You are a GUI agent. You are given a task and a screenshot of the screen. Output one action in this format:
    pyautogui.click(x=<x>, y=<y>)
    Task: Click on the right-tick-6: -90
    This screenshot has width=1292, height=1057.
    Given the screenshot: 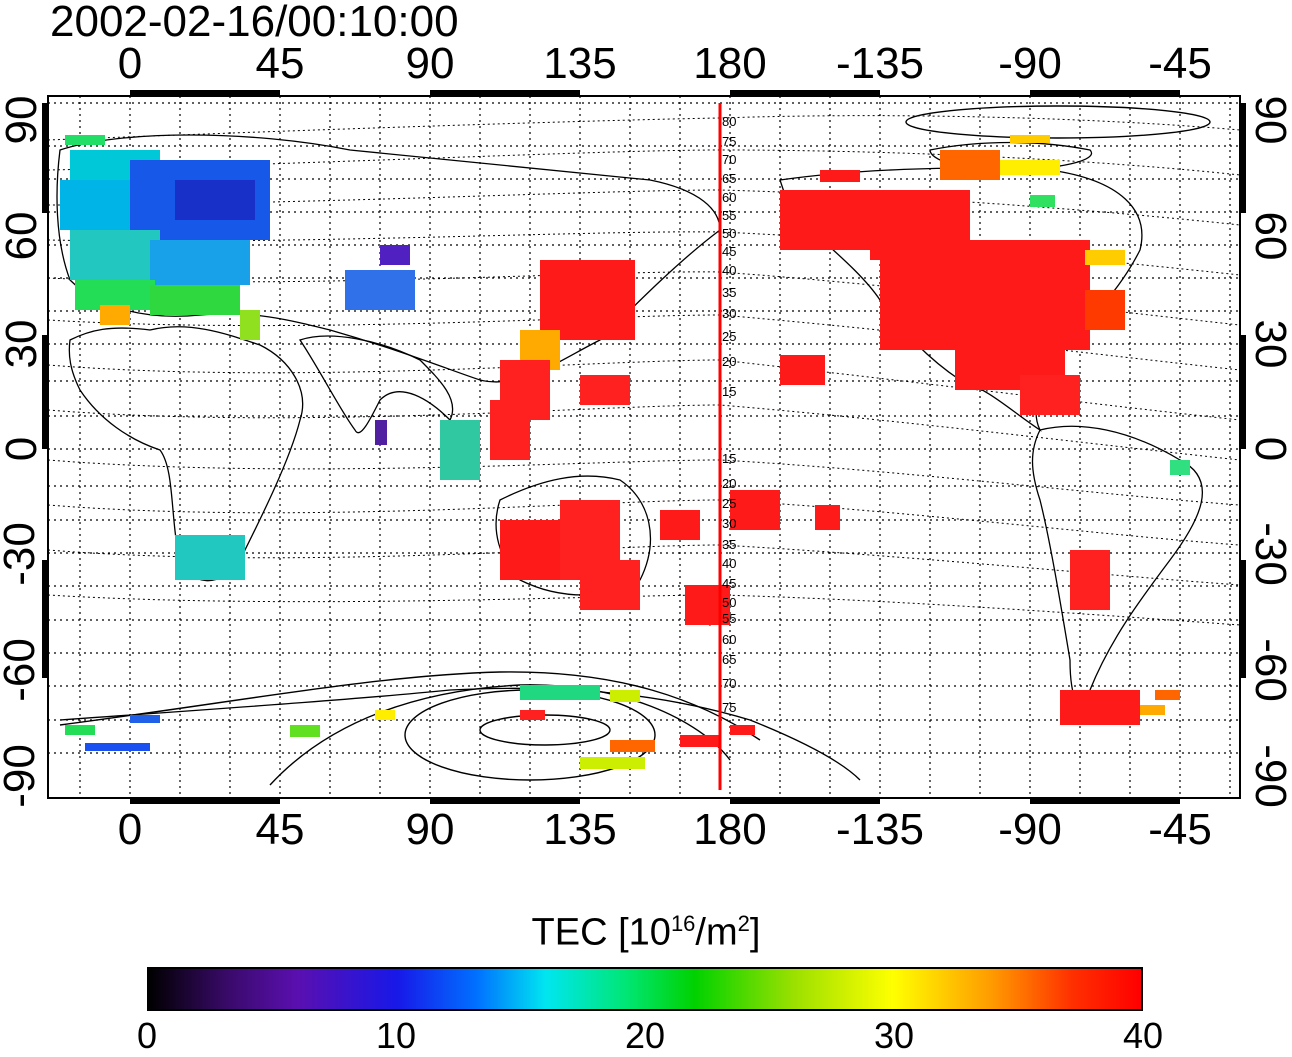 What is the action you would take?
    pyautogui.click(x=1269, y=776)
    